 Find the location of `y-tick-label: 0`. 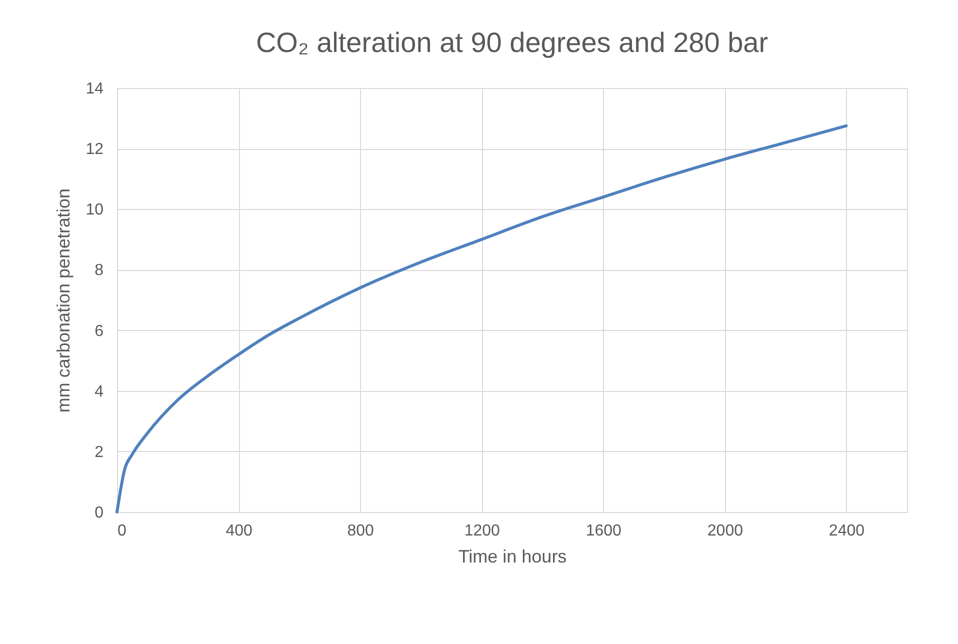

y-tick-label: 0 is located at coordinates (99, 513).